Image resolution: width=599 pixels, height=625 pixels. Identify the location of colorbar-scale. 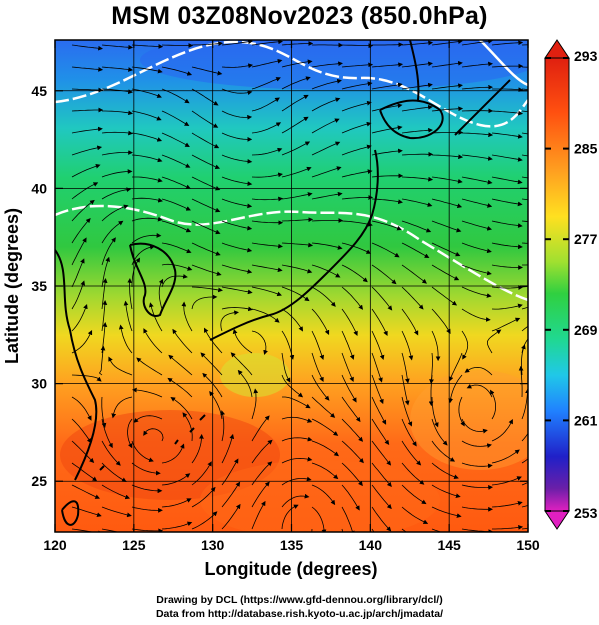
(557, 284).